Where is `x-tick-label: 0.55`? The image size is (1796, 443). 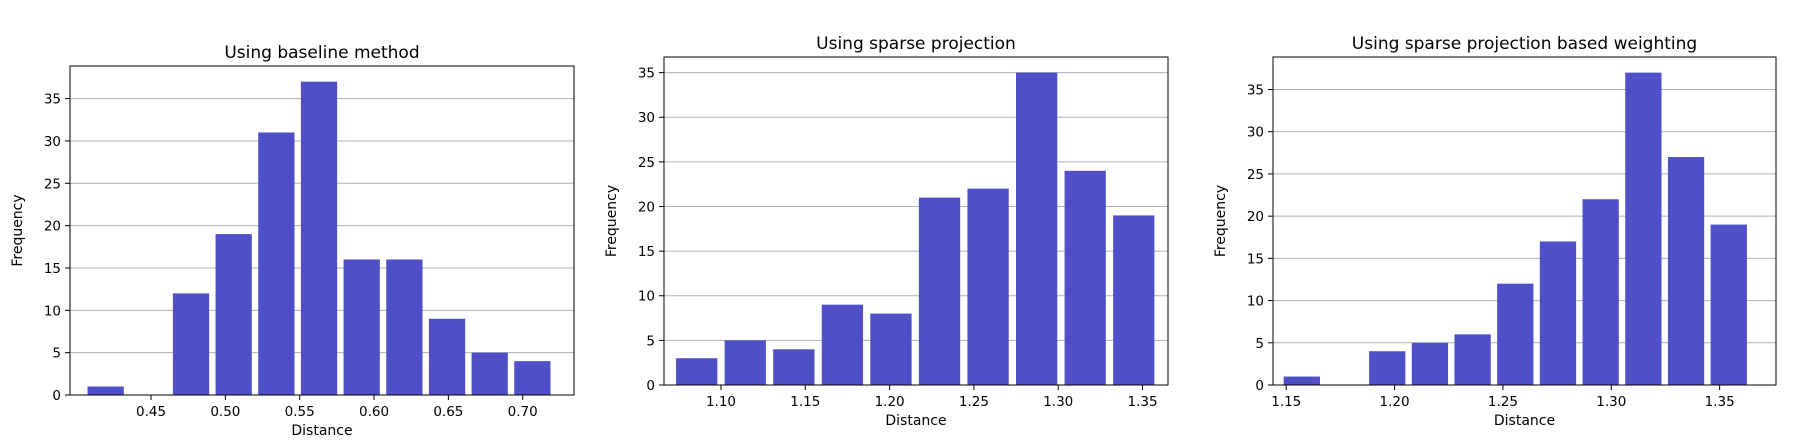
x-tick-label: 0.55 is located at coordinates (300, 412).